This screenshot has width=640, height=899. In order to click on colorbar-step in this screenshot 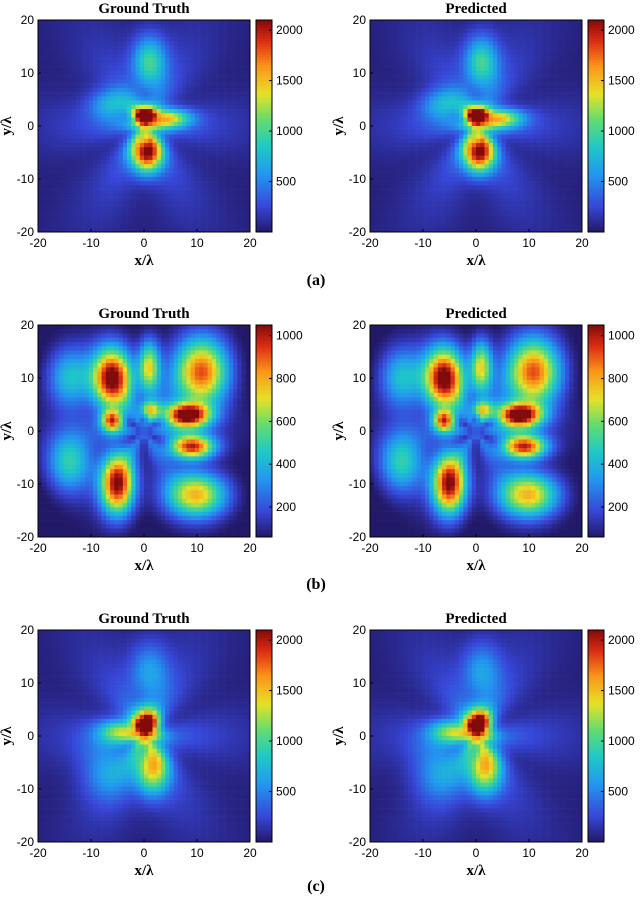, I will do `click(264, 120)`.